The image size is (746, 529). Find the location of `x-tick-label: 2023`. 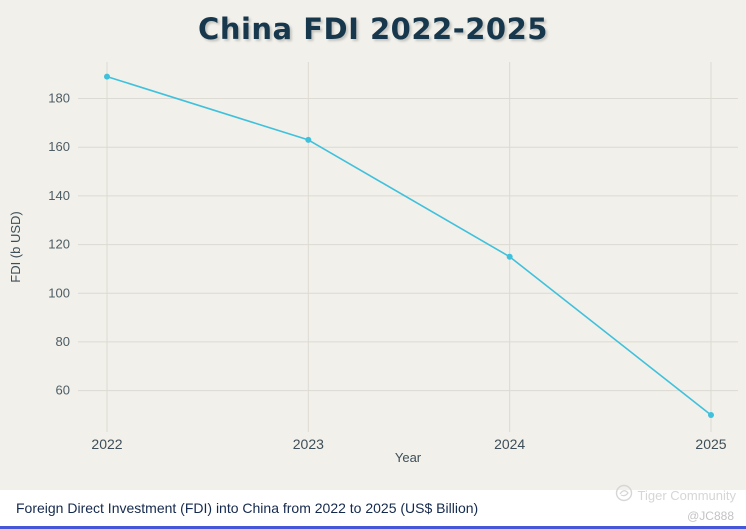

x-tick-label: 2023 is located at coordinates (308, 444).